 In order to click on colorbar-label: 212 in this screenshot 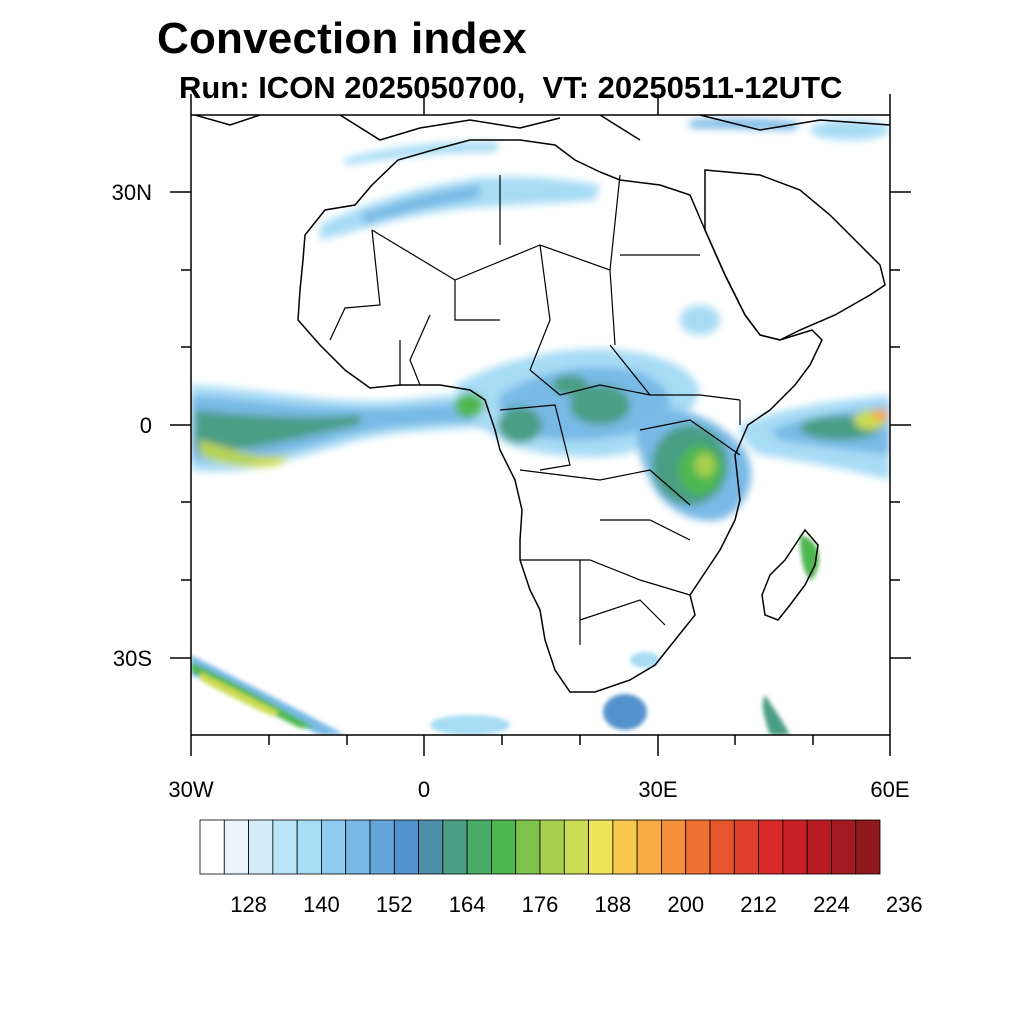, I will do `click(758, 904)`.